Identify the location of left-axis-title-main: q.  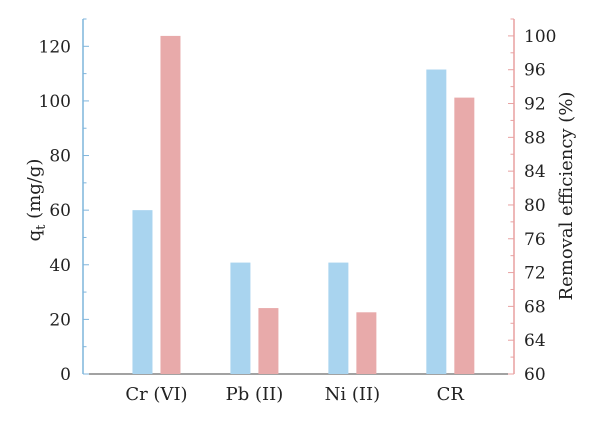
(34, 236).